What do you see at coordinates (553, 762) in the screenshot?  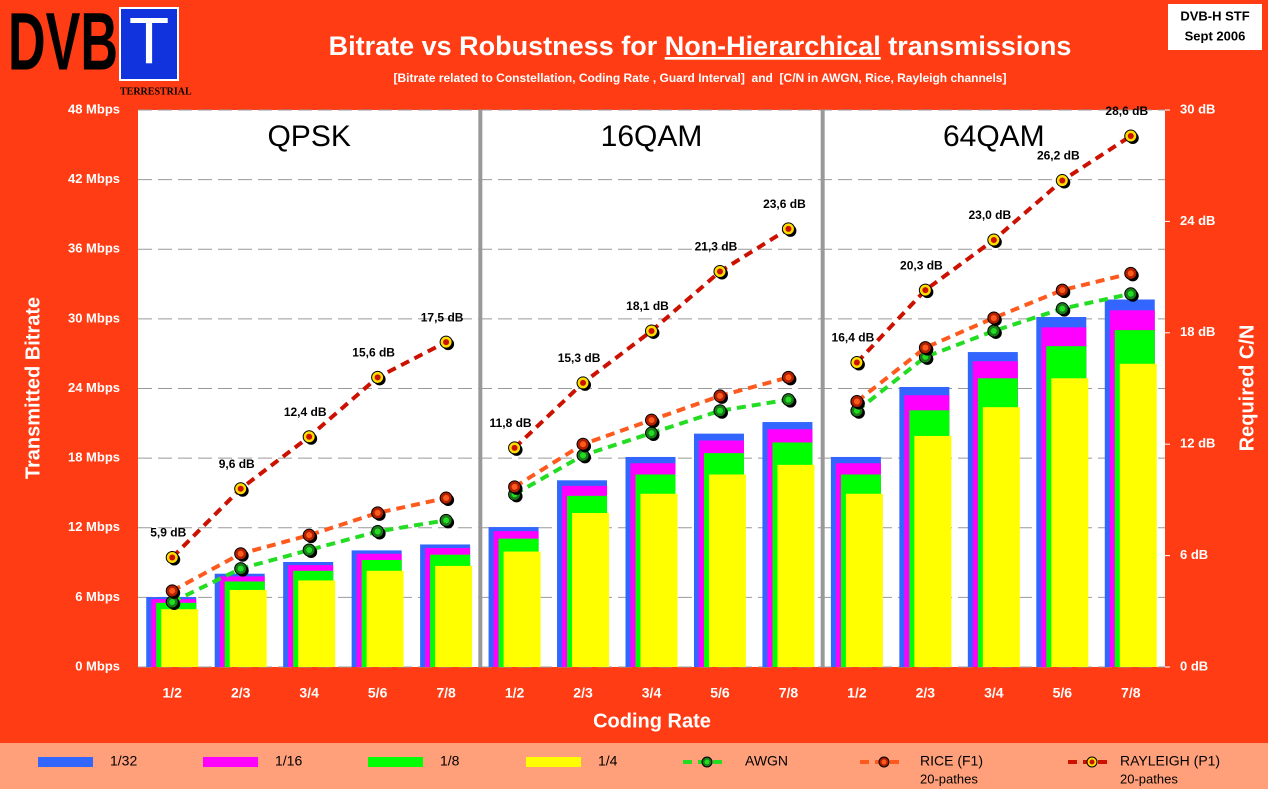 I see `legend-swatch` at bounding box center [553, 762].